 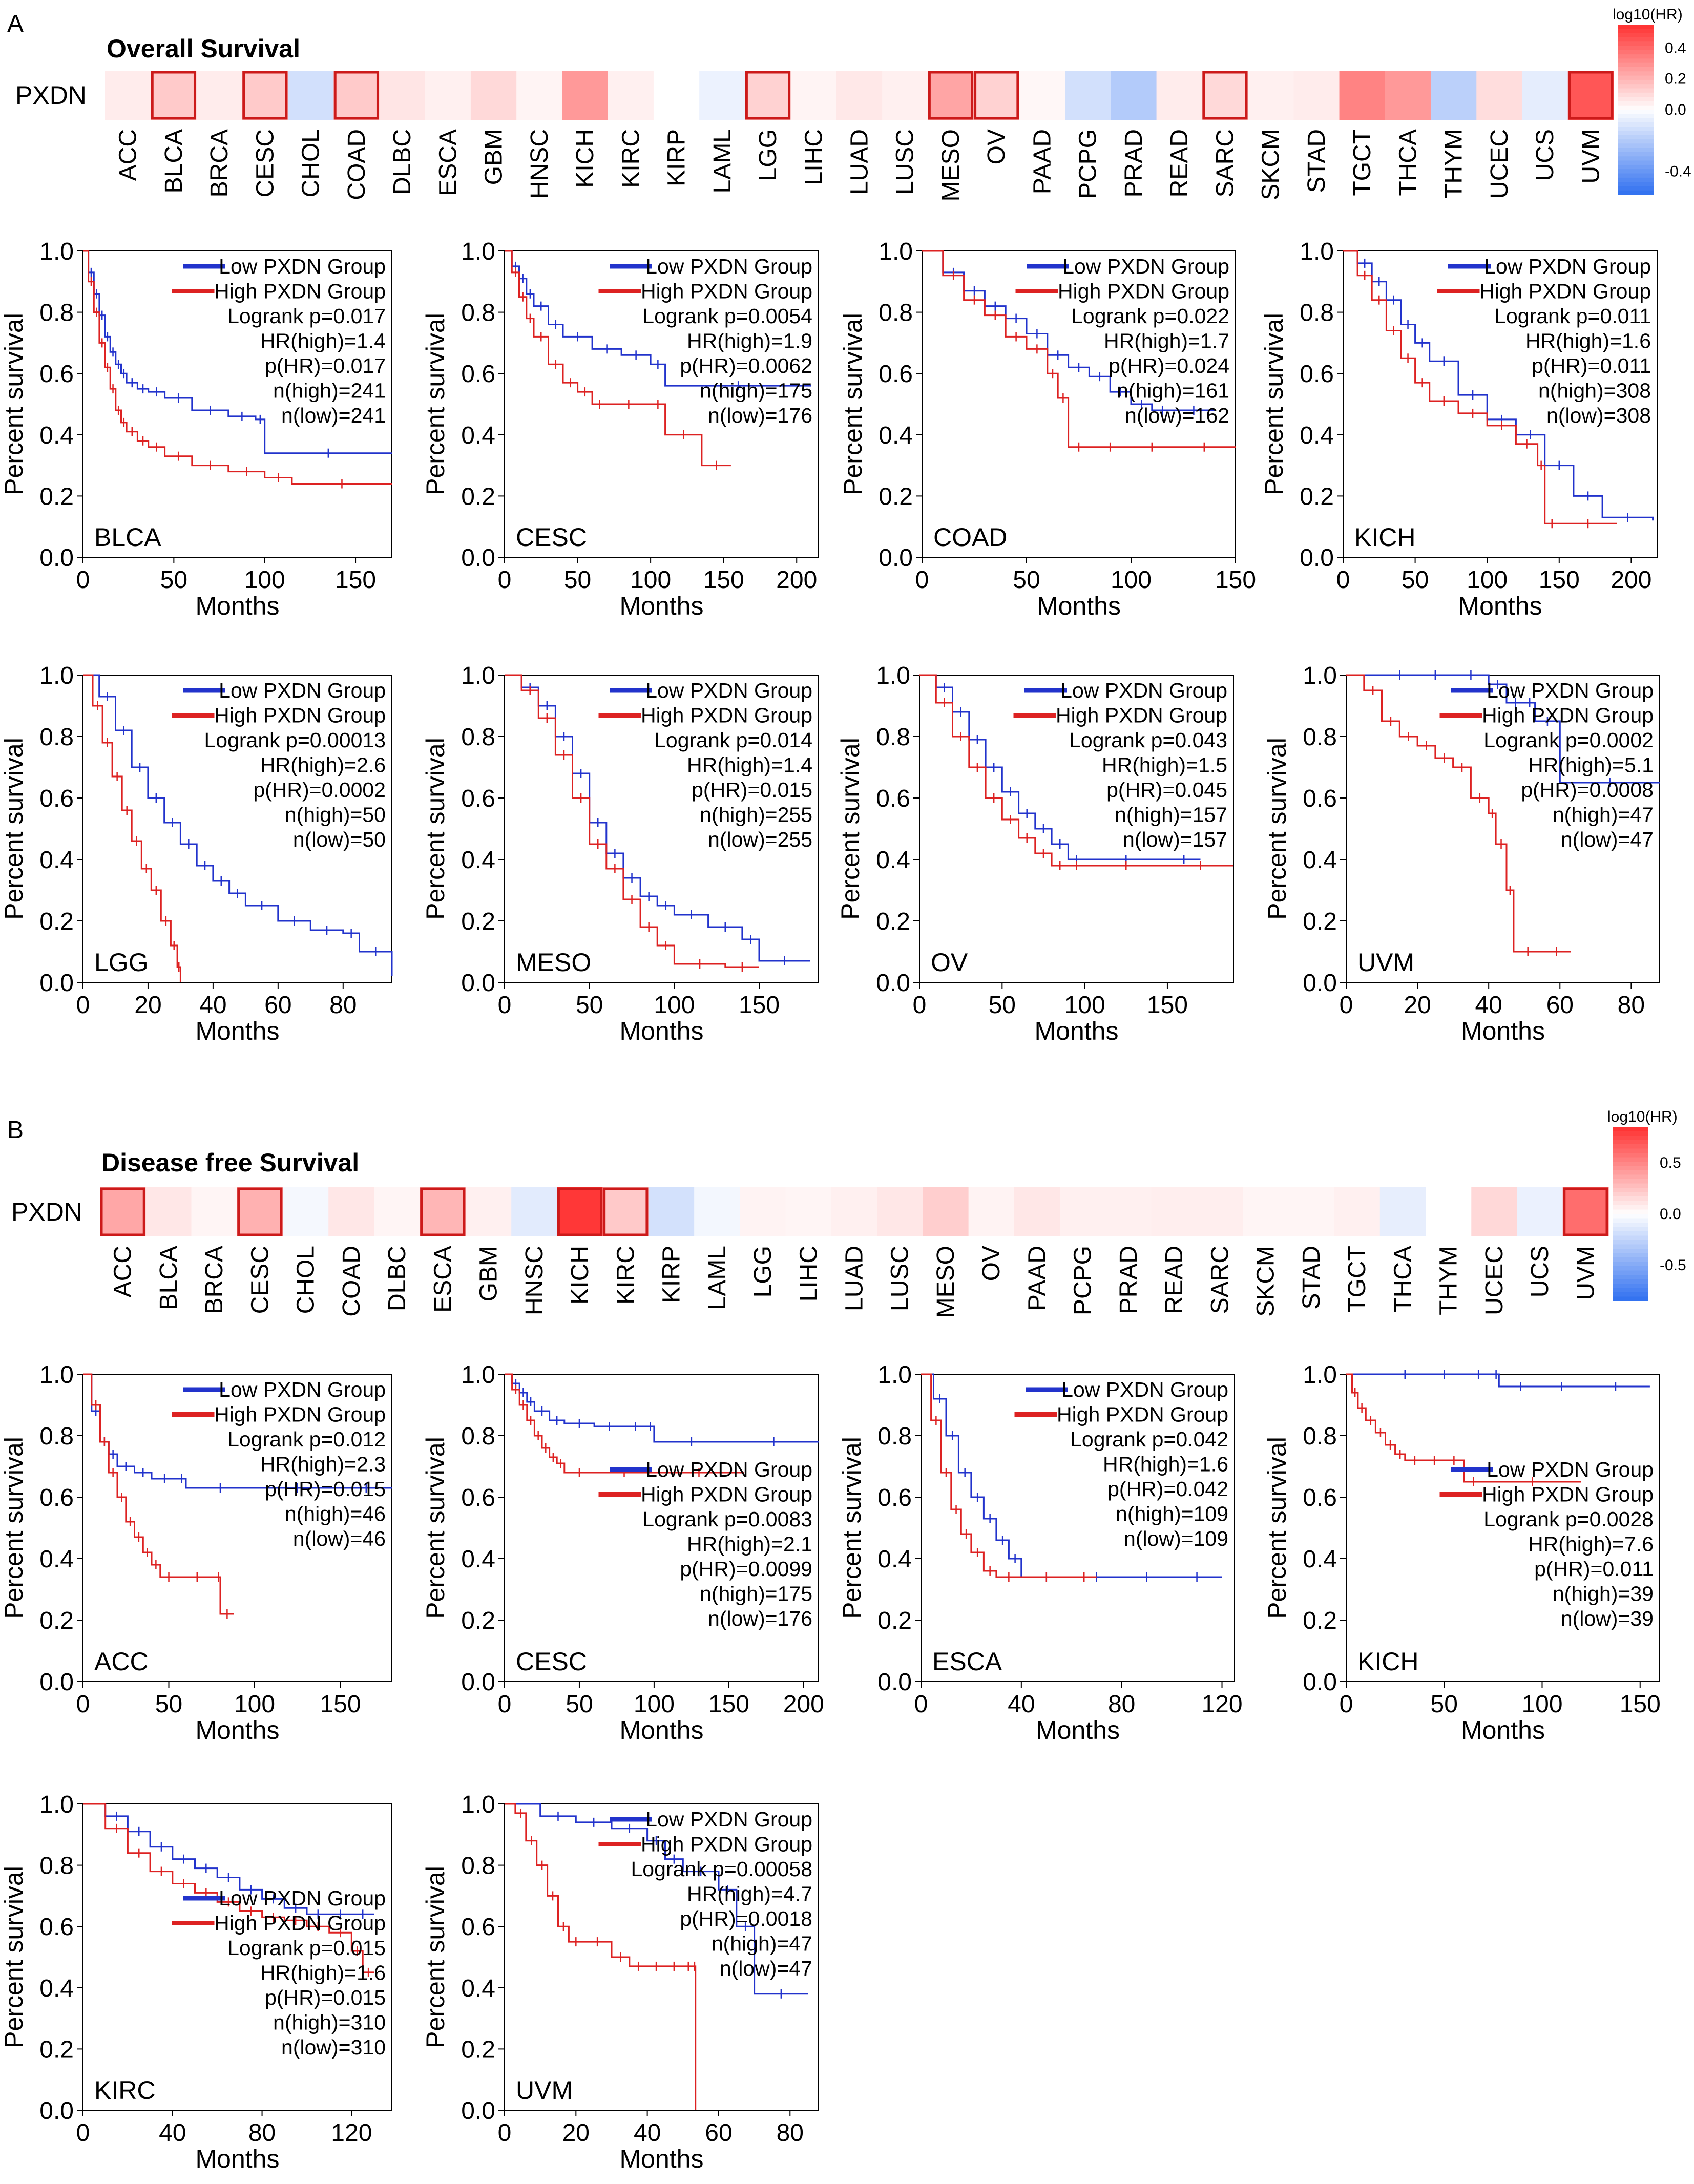 What do you see at coordinates (343, 1005) in the screenshot?
I see `x-tick-label: 80` at bounding box center [343, 1005].